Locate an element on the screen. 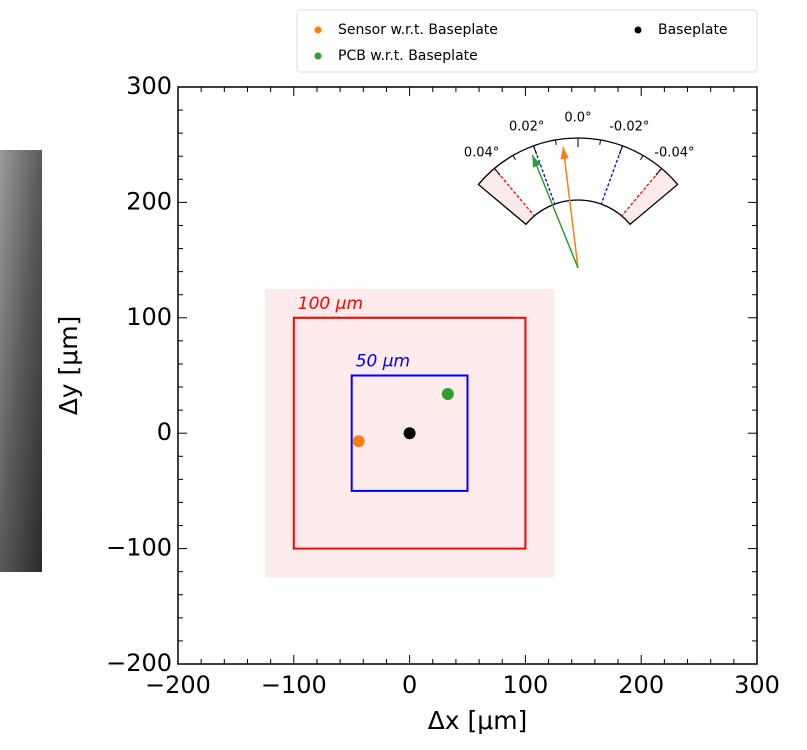  tolerance-box is located at coordinates (409, 433).